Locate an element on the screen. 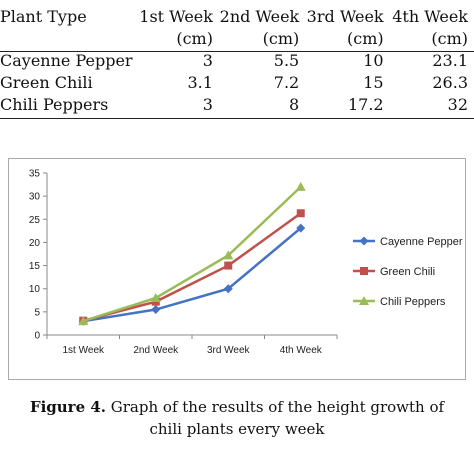 The width and height of the screenshot is (474, 474). row-value: 32 is located at coordinates (457, 104).